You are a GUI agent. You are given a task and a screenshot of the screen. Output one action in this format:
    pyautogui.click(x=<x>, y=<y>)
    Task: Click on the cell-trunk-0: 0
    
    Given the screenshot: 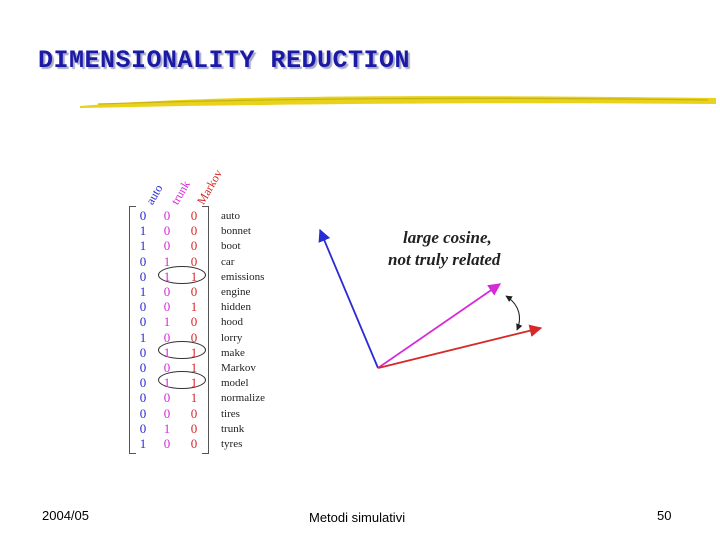 What is the action you would take?
    pyautogui.click(x=167, y=215)
    